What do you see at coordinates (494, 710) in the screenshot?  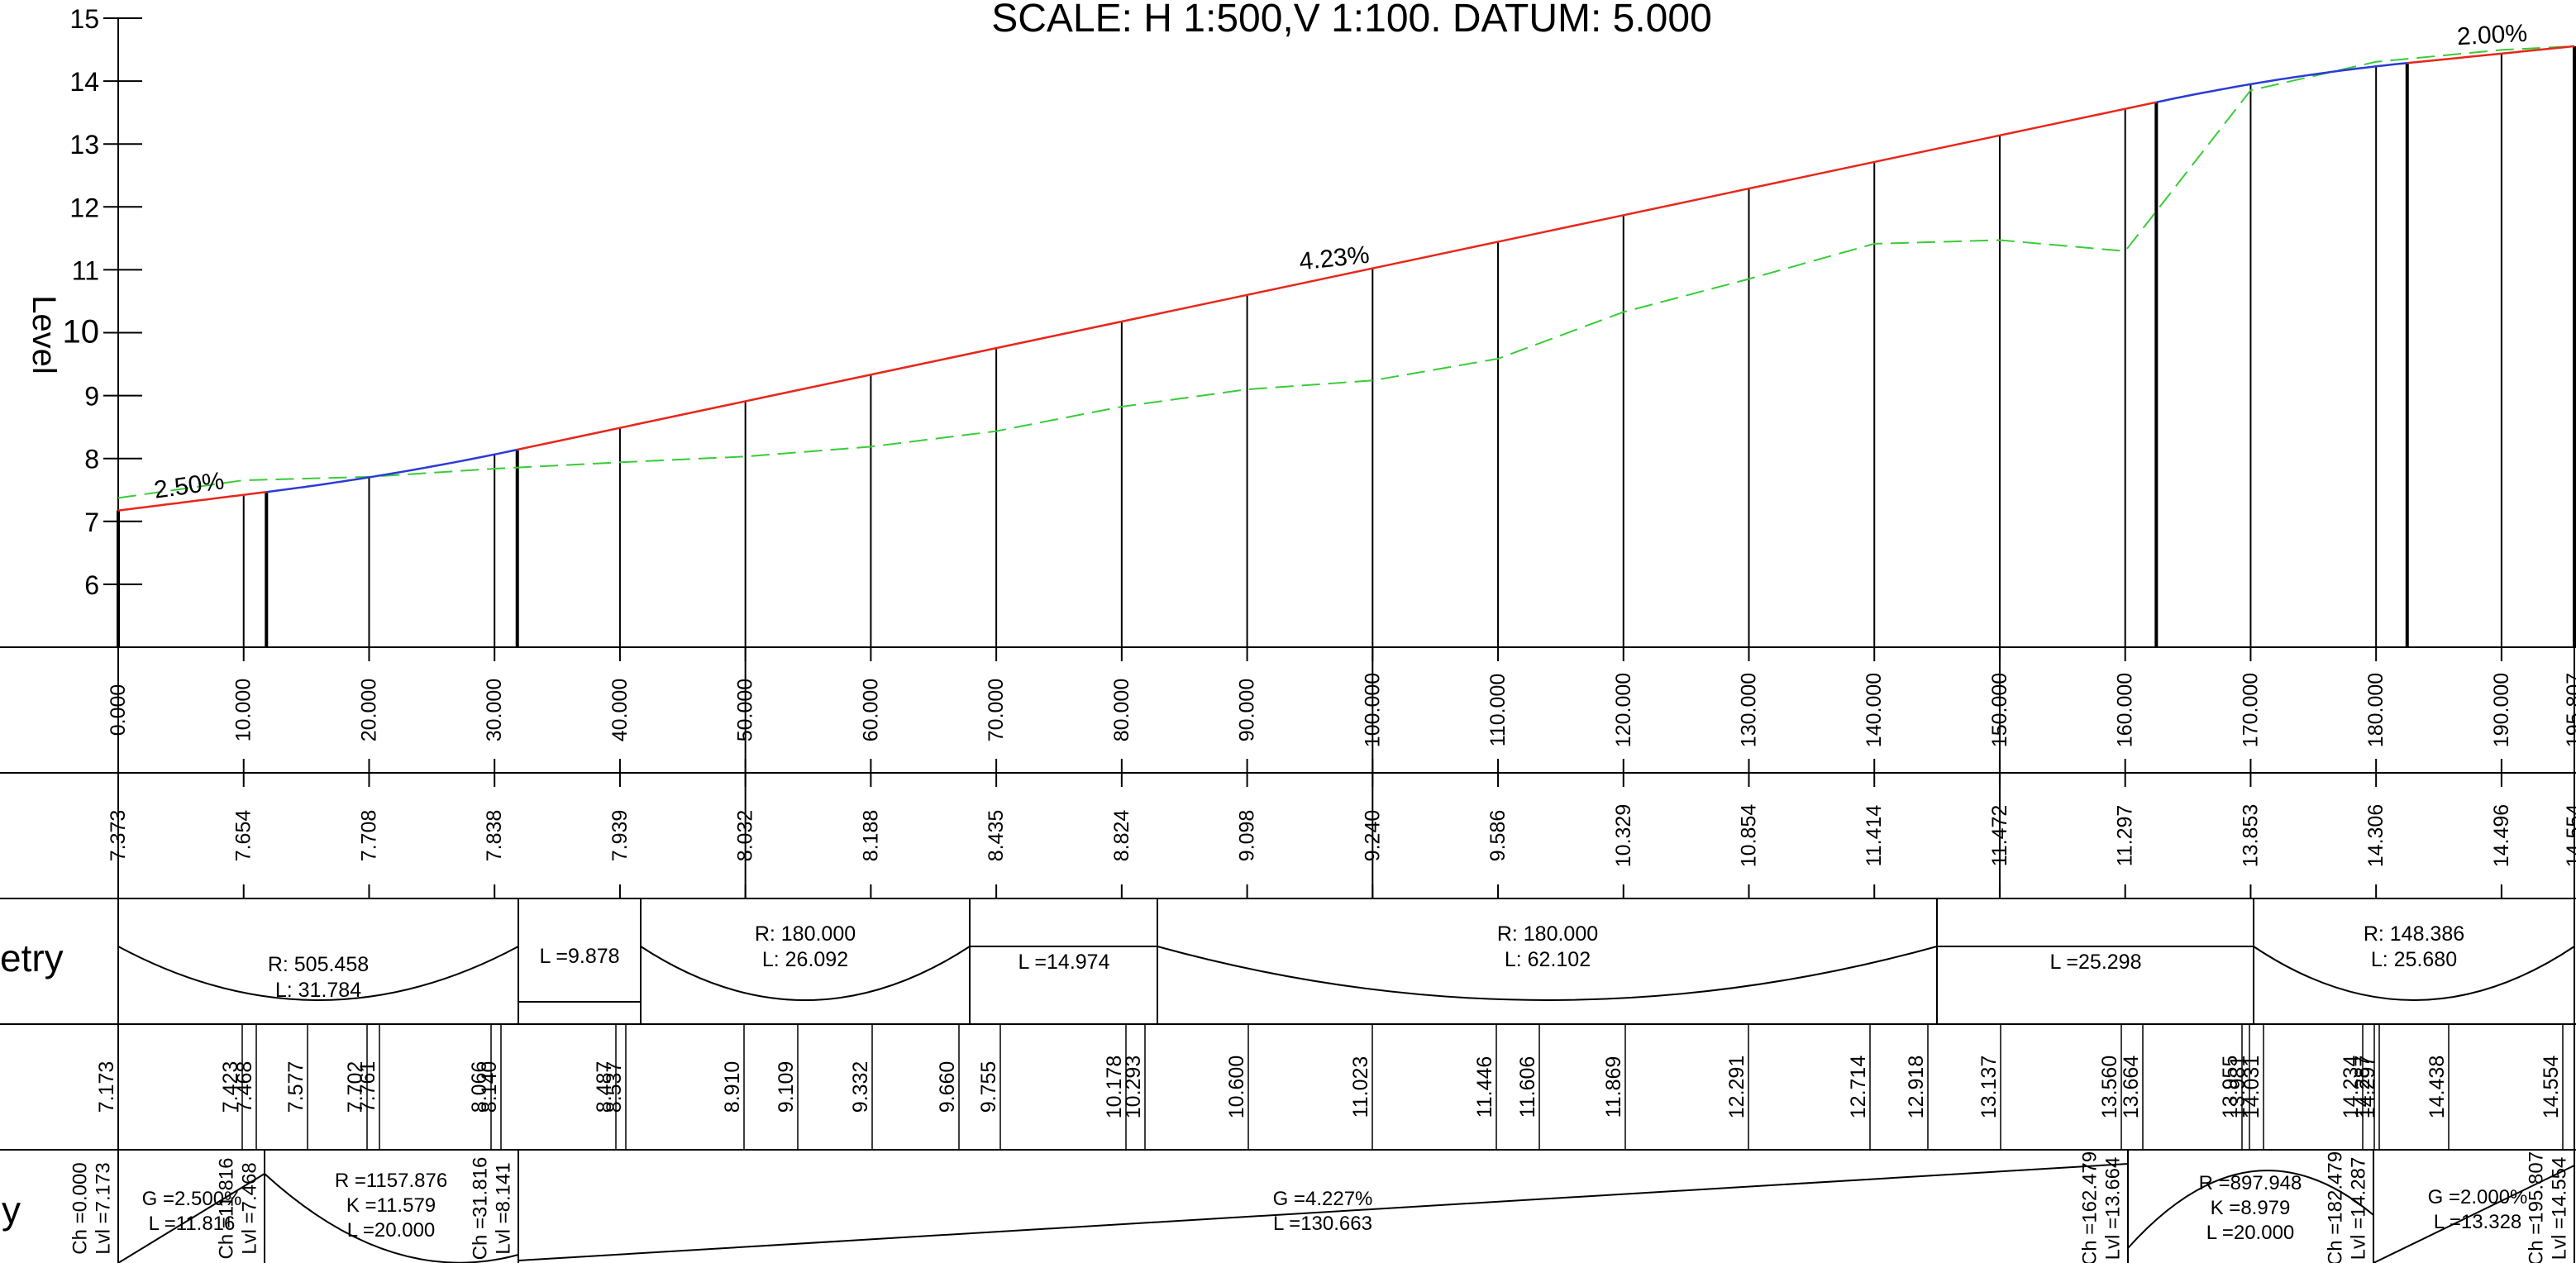 I see `chainage-label: 30.000` at bounding box center [494, 710].